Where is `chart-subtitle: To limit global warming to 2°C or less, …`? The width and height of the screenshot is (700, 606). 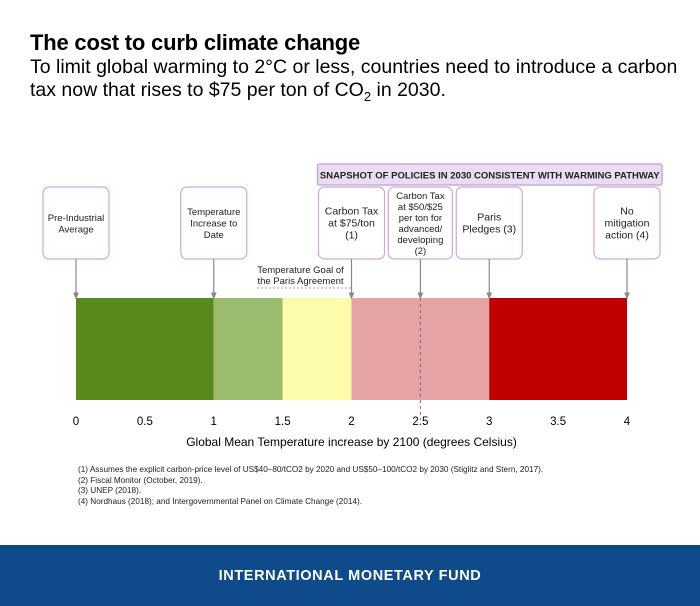 chart-subtitle: To limit global warming to 2°C or less, … is located at coordinates (355, 82).